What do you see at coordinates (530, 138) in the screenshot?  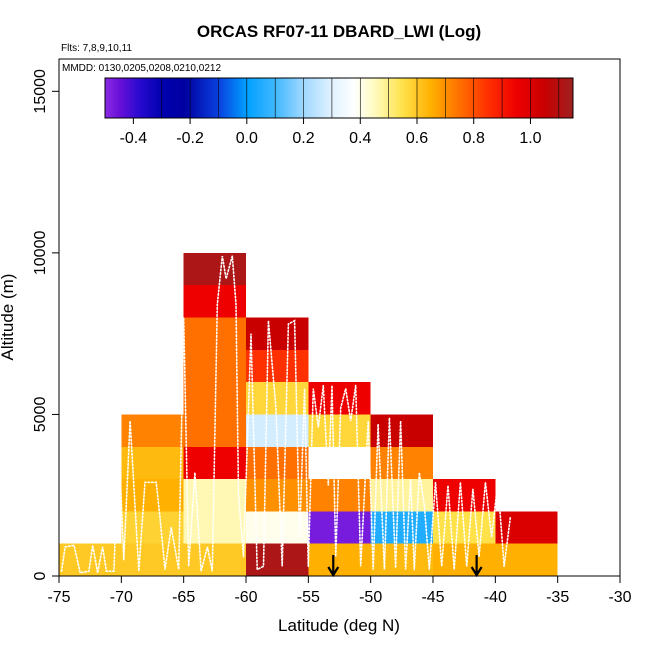 I see `colorbar-tick-label: 1.0` at bounding box center [530, 138].